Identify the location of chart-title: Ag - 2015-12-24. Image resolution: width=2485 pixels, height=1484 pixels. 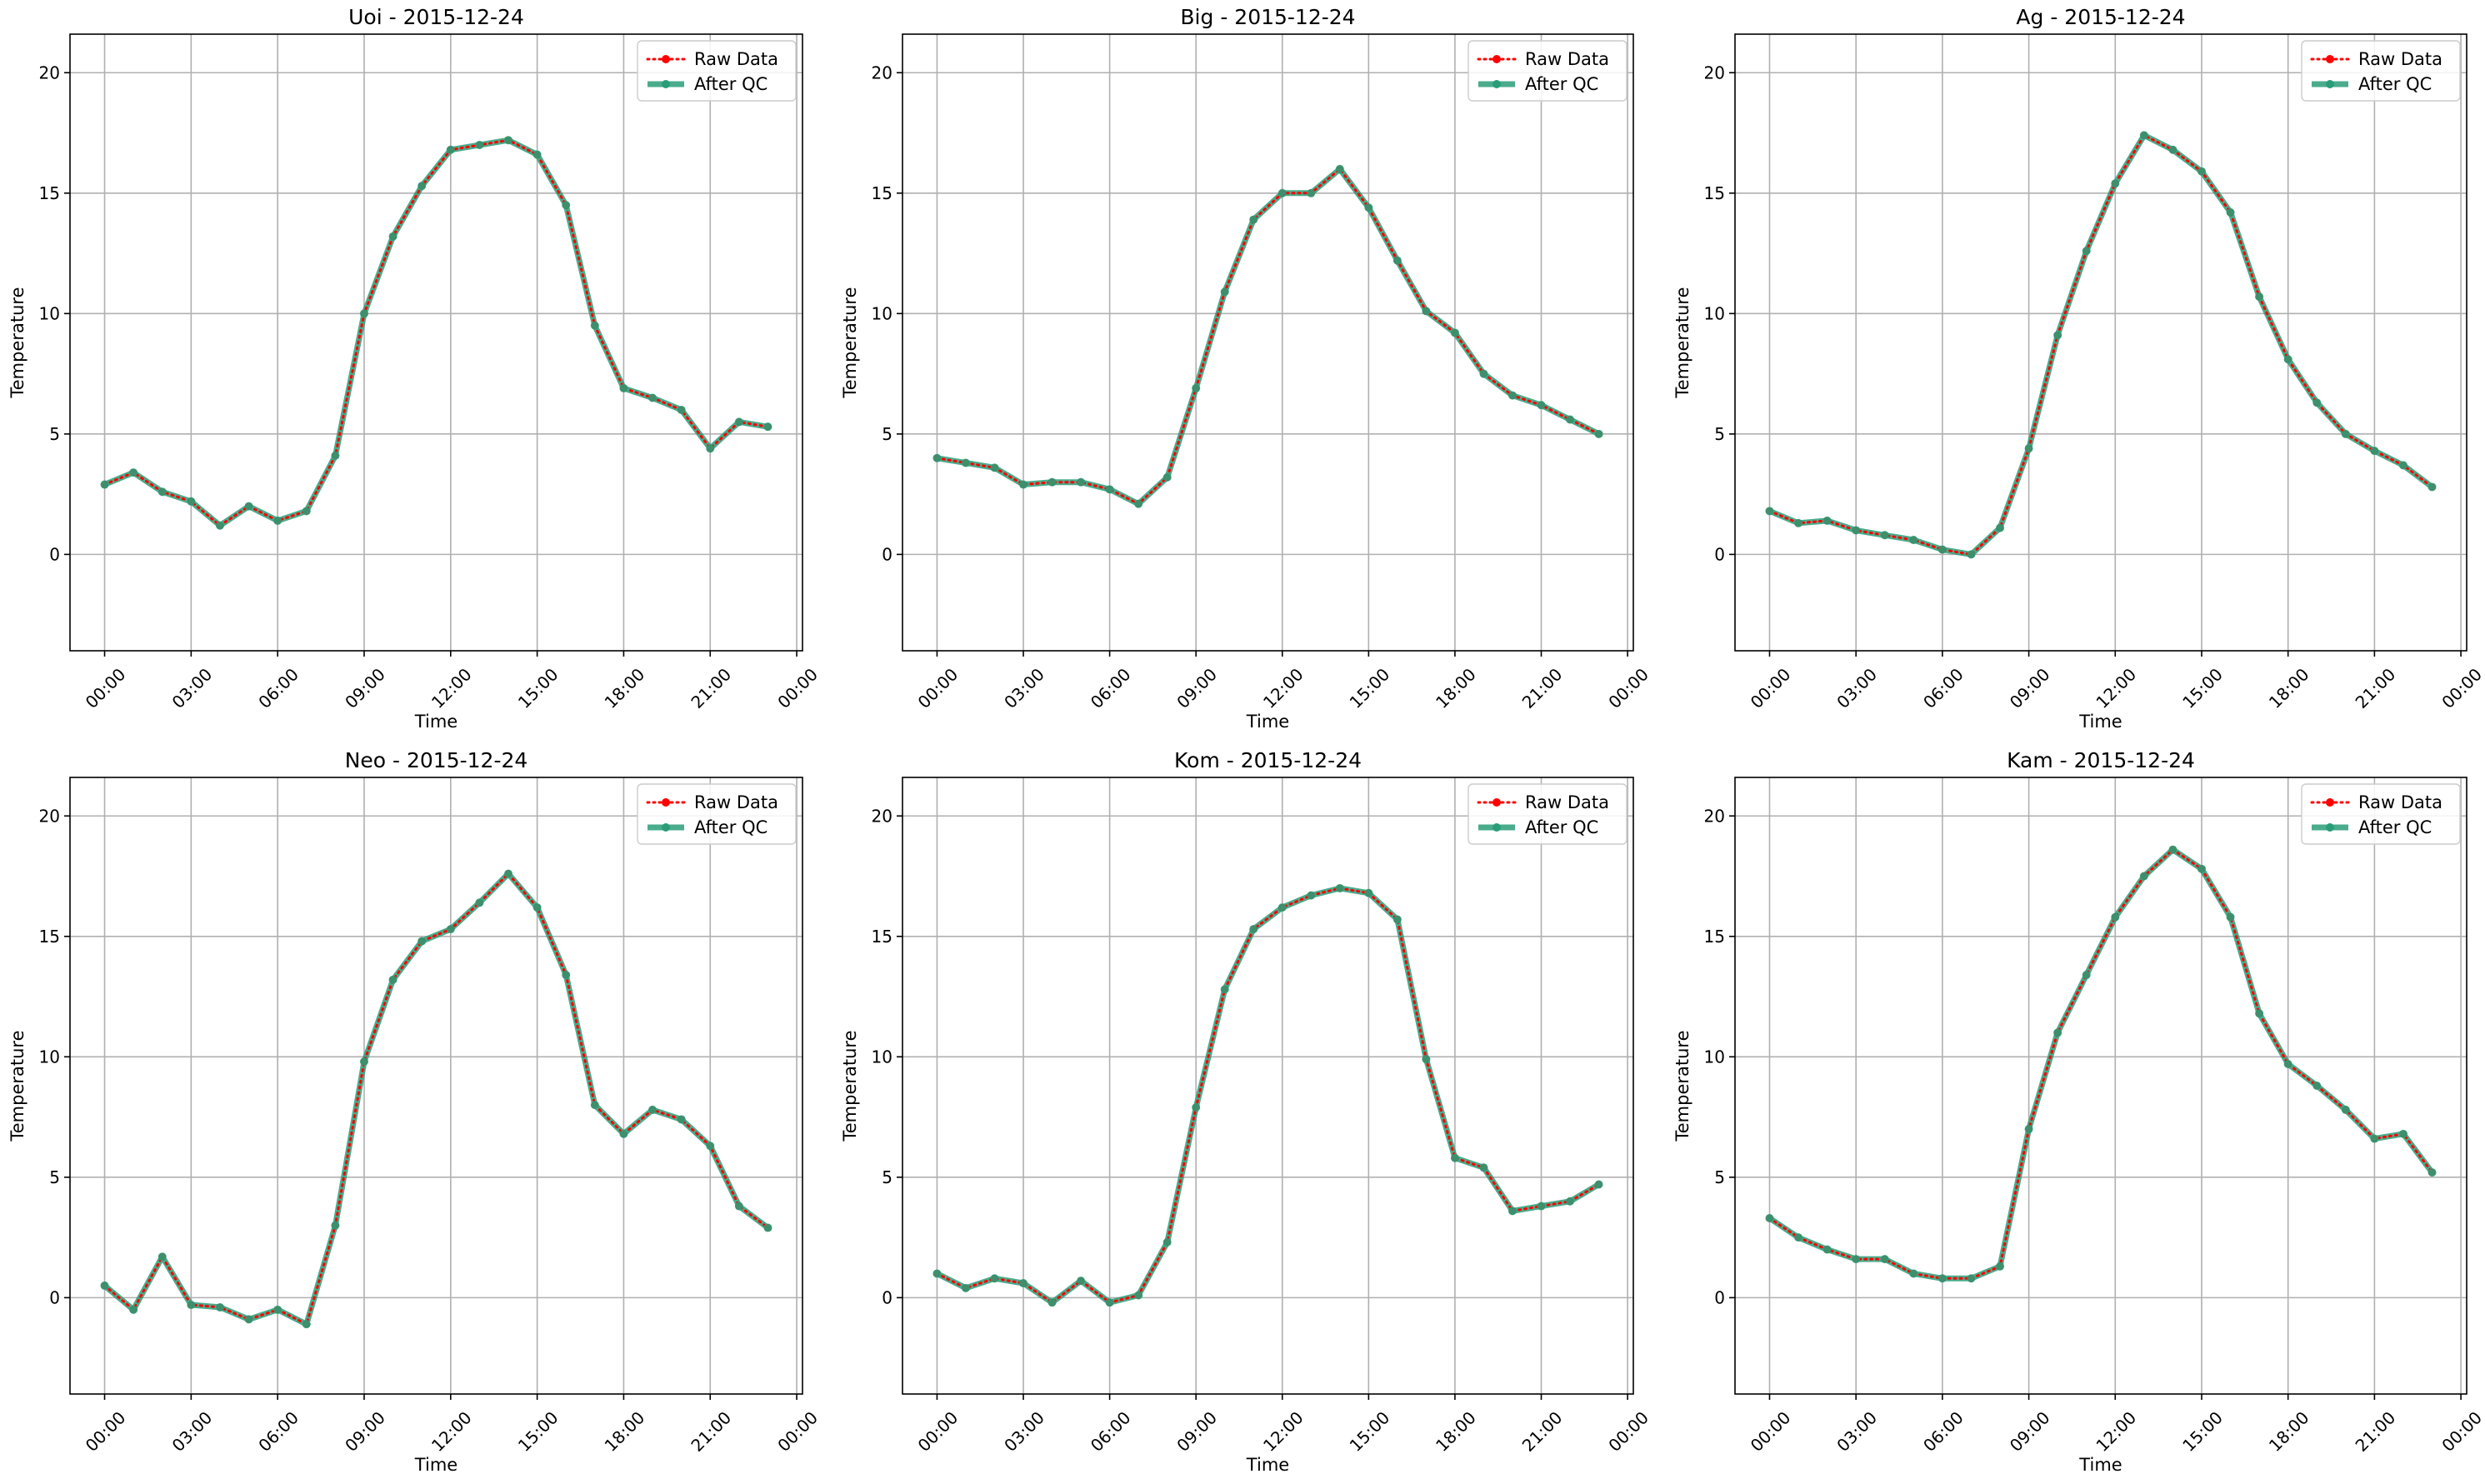
(2100, 17).